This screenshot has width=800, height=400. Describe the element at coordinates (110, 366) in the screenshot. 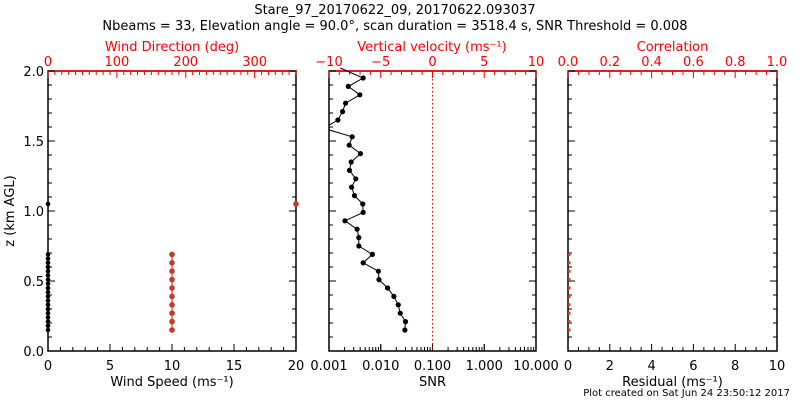

I see `wind-speed-axis-tick-label: 5` at that location.